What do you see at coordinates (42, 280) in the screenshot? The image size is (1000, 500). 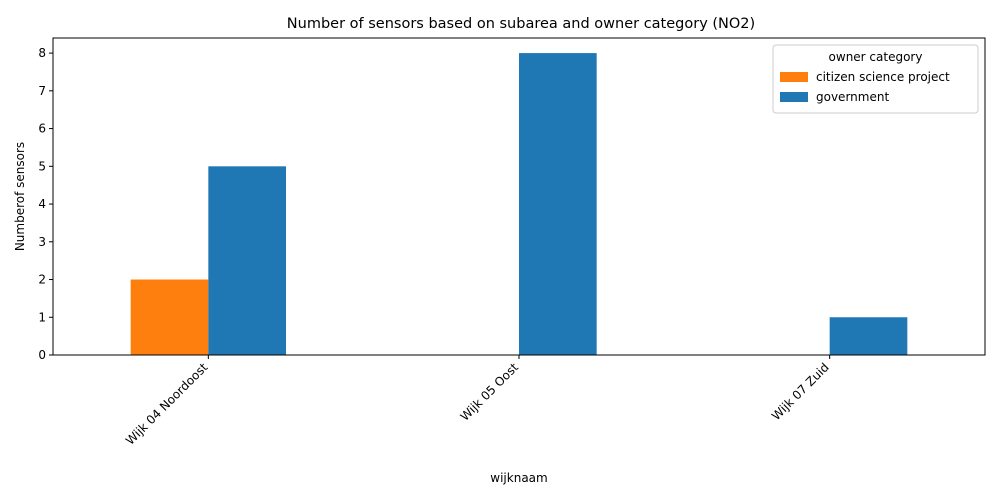 I see `y-tick-label: 2` at bounding box center [42, 280].